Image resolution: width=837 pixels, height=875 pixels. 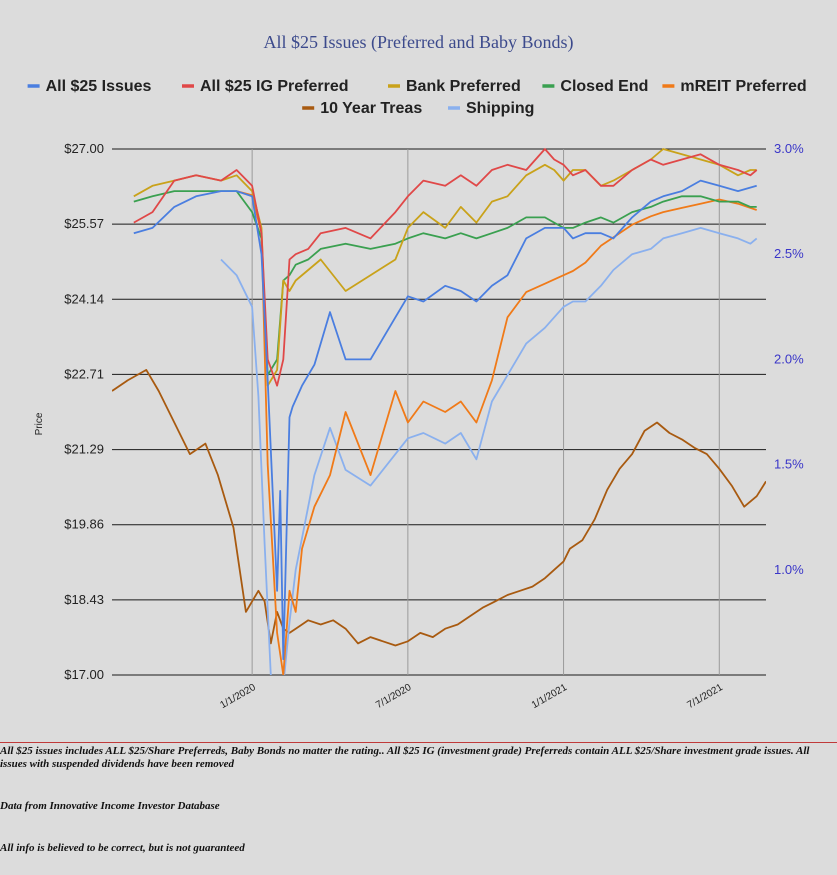 What do you see at coordinates (371, 108) in the screenshot?
I see `legend-label: 10 Year Treas` at bounding box center [371, 108].